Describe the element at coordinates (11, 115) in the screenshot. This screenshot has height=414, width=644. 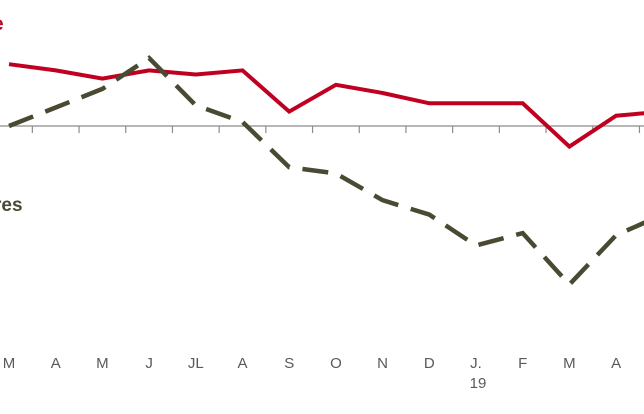
I see `labels-layer: e res` at that location.